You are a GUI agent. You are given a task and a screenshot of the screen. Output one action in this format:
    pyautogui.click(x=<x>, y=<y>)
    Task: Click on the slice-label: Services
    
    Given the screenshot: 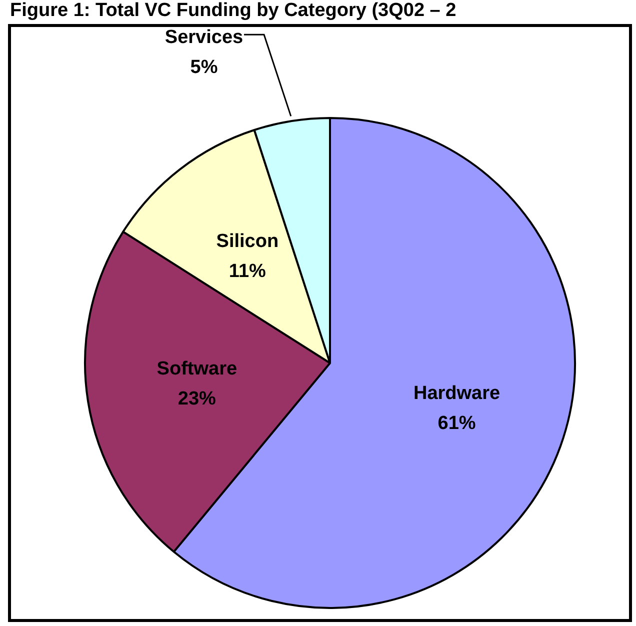 What is the action you would take?
    pyautogui.click(x=204, y=37)
    